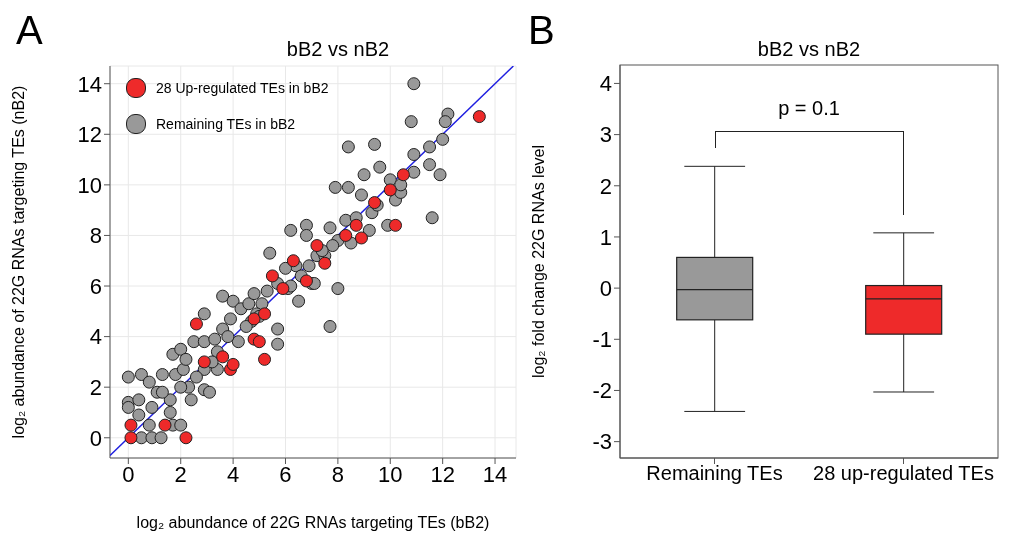 The height and width of the screenshot is (546, 1029). What do you see at coordinates (442, 474) in the screenshot?
I see `x-tick-label: 12` at bounding box center [442, 474].